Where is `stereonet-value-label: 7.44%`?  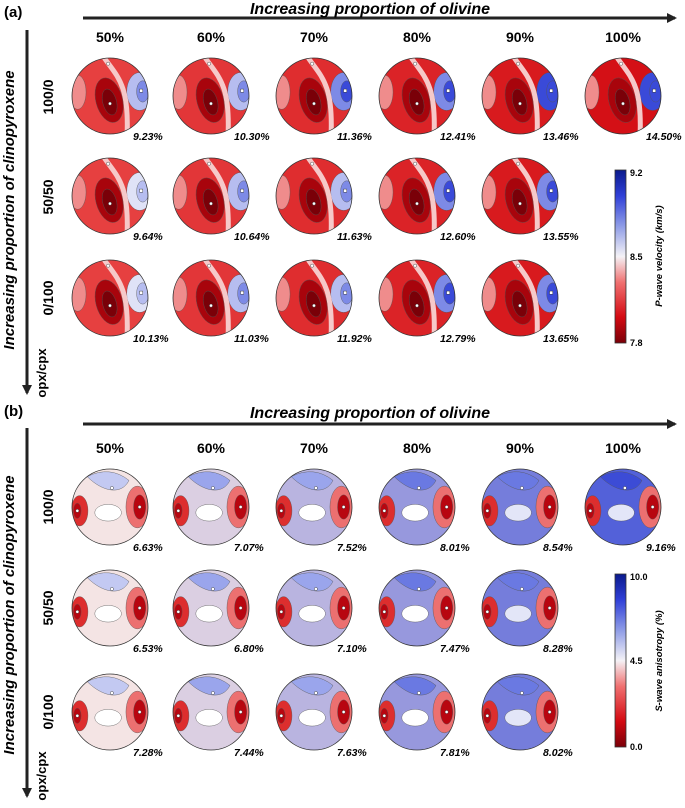
stereonet-value-label: 7.44% is located at coordinates (249, 753).